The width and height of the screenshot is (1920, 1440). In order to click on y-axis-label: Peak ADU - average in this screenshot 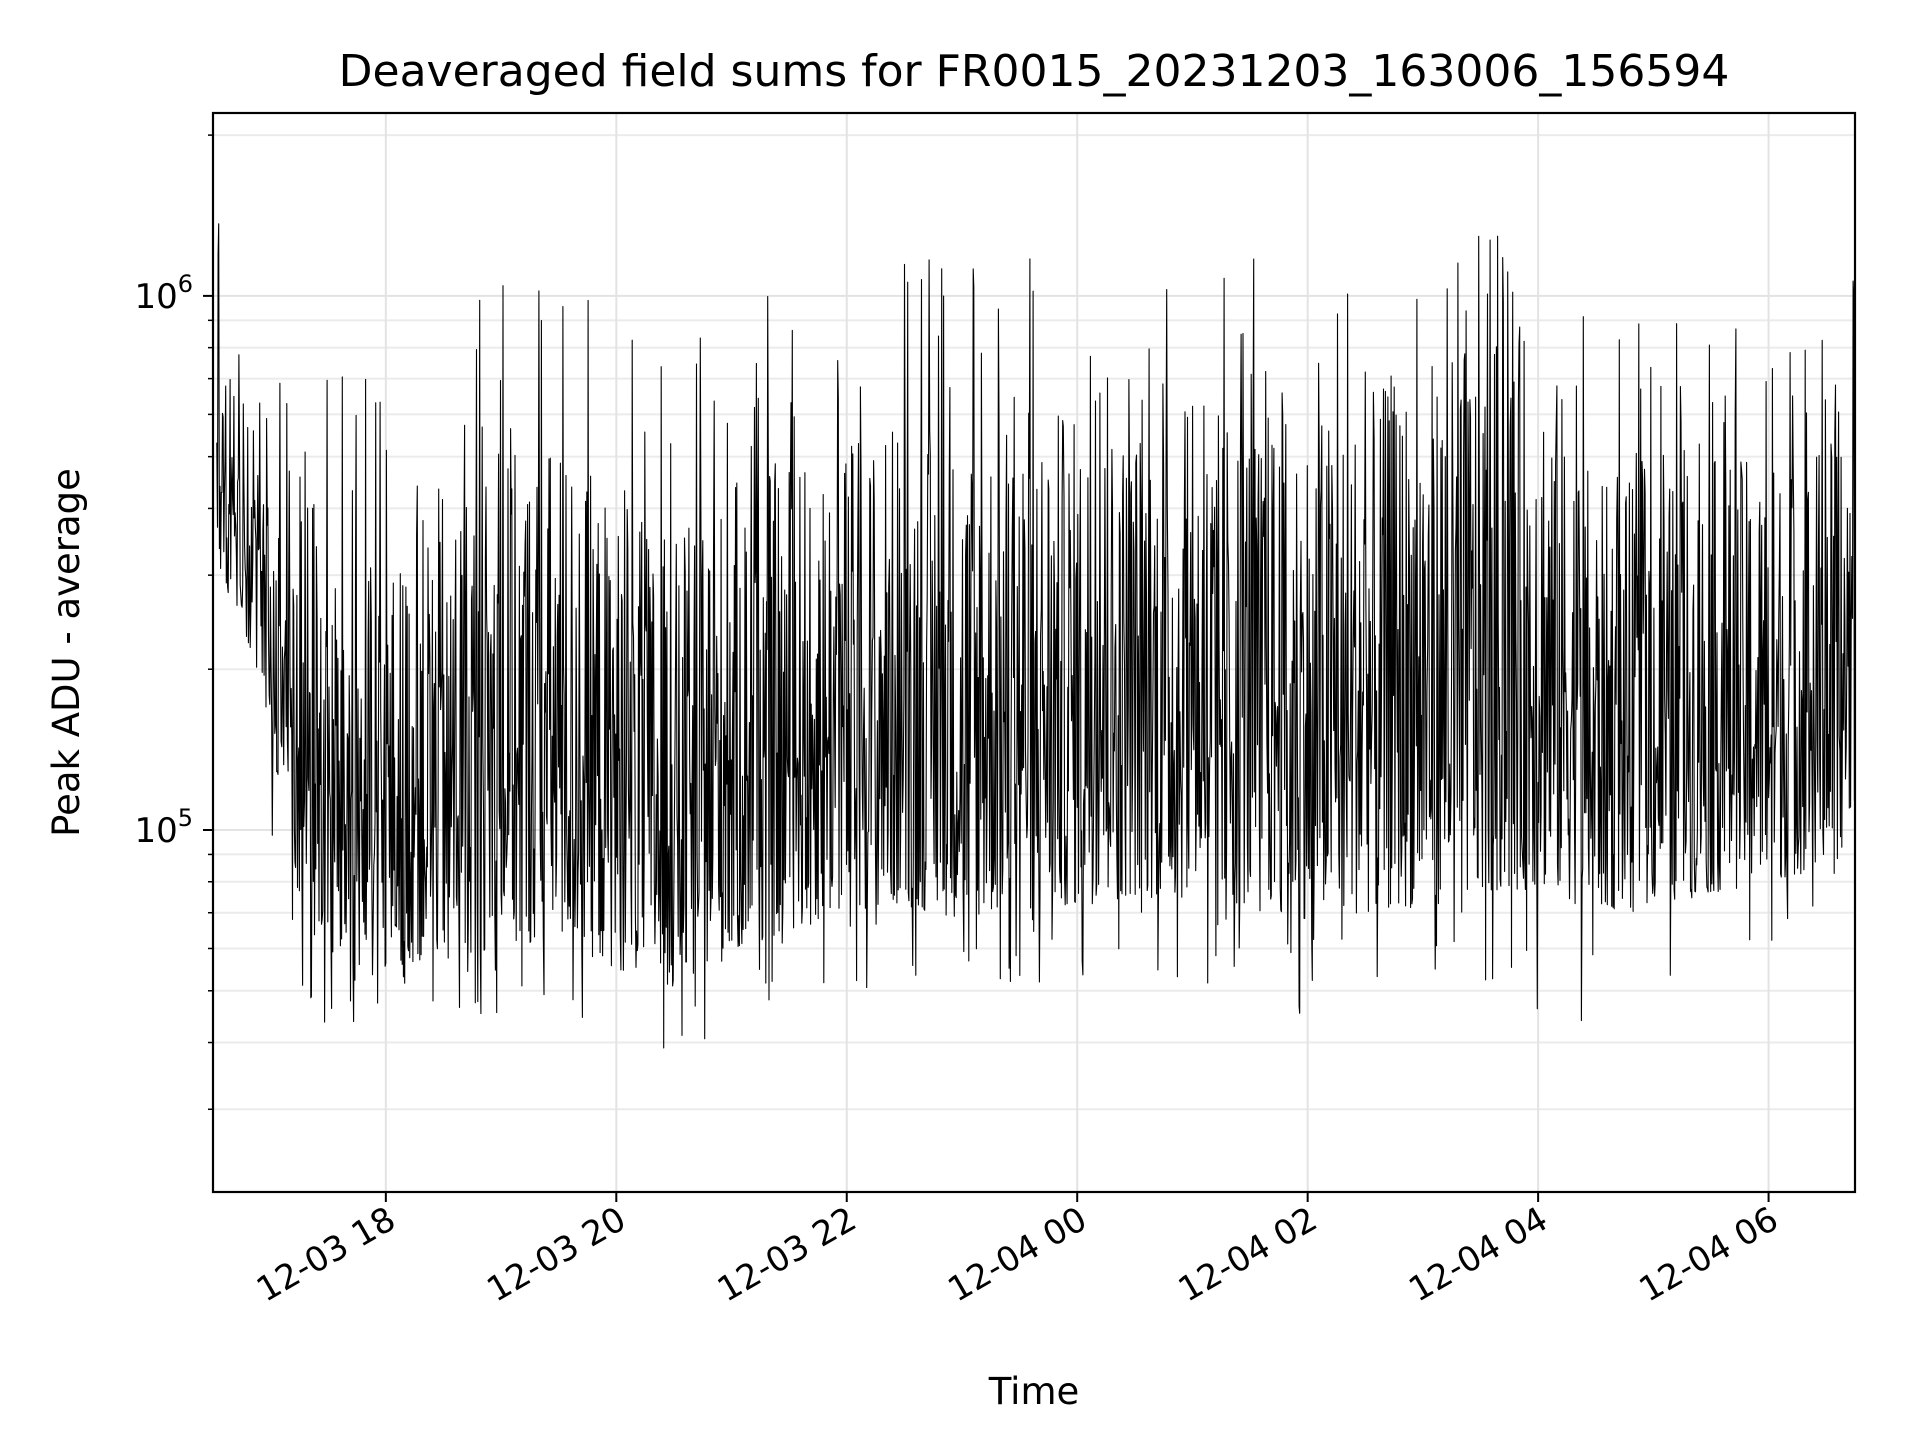, I will do `click(66, 652)`.